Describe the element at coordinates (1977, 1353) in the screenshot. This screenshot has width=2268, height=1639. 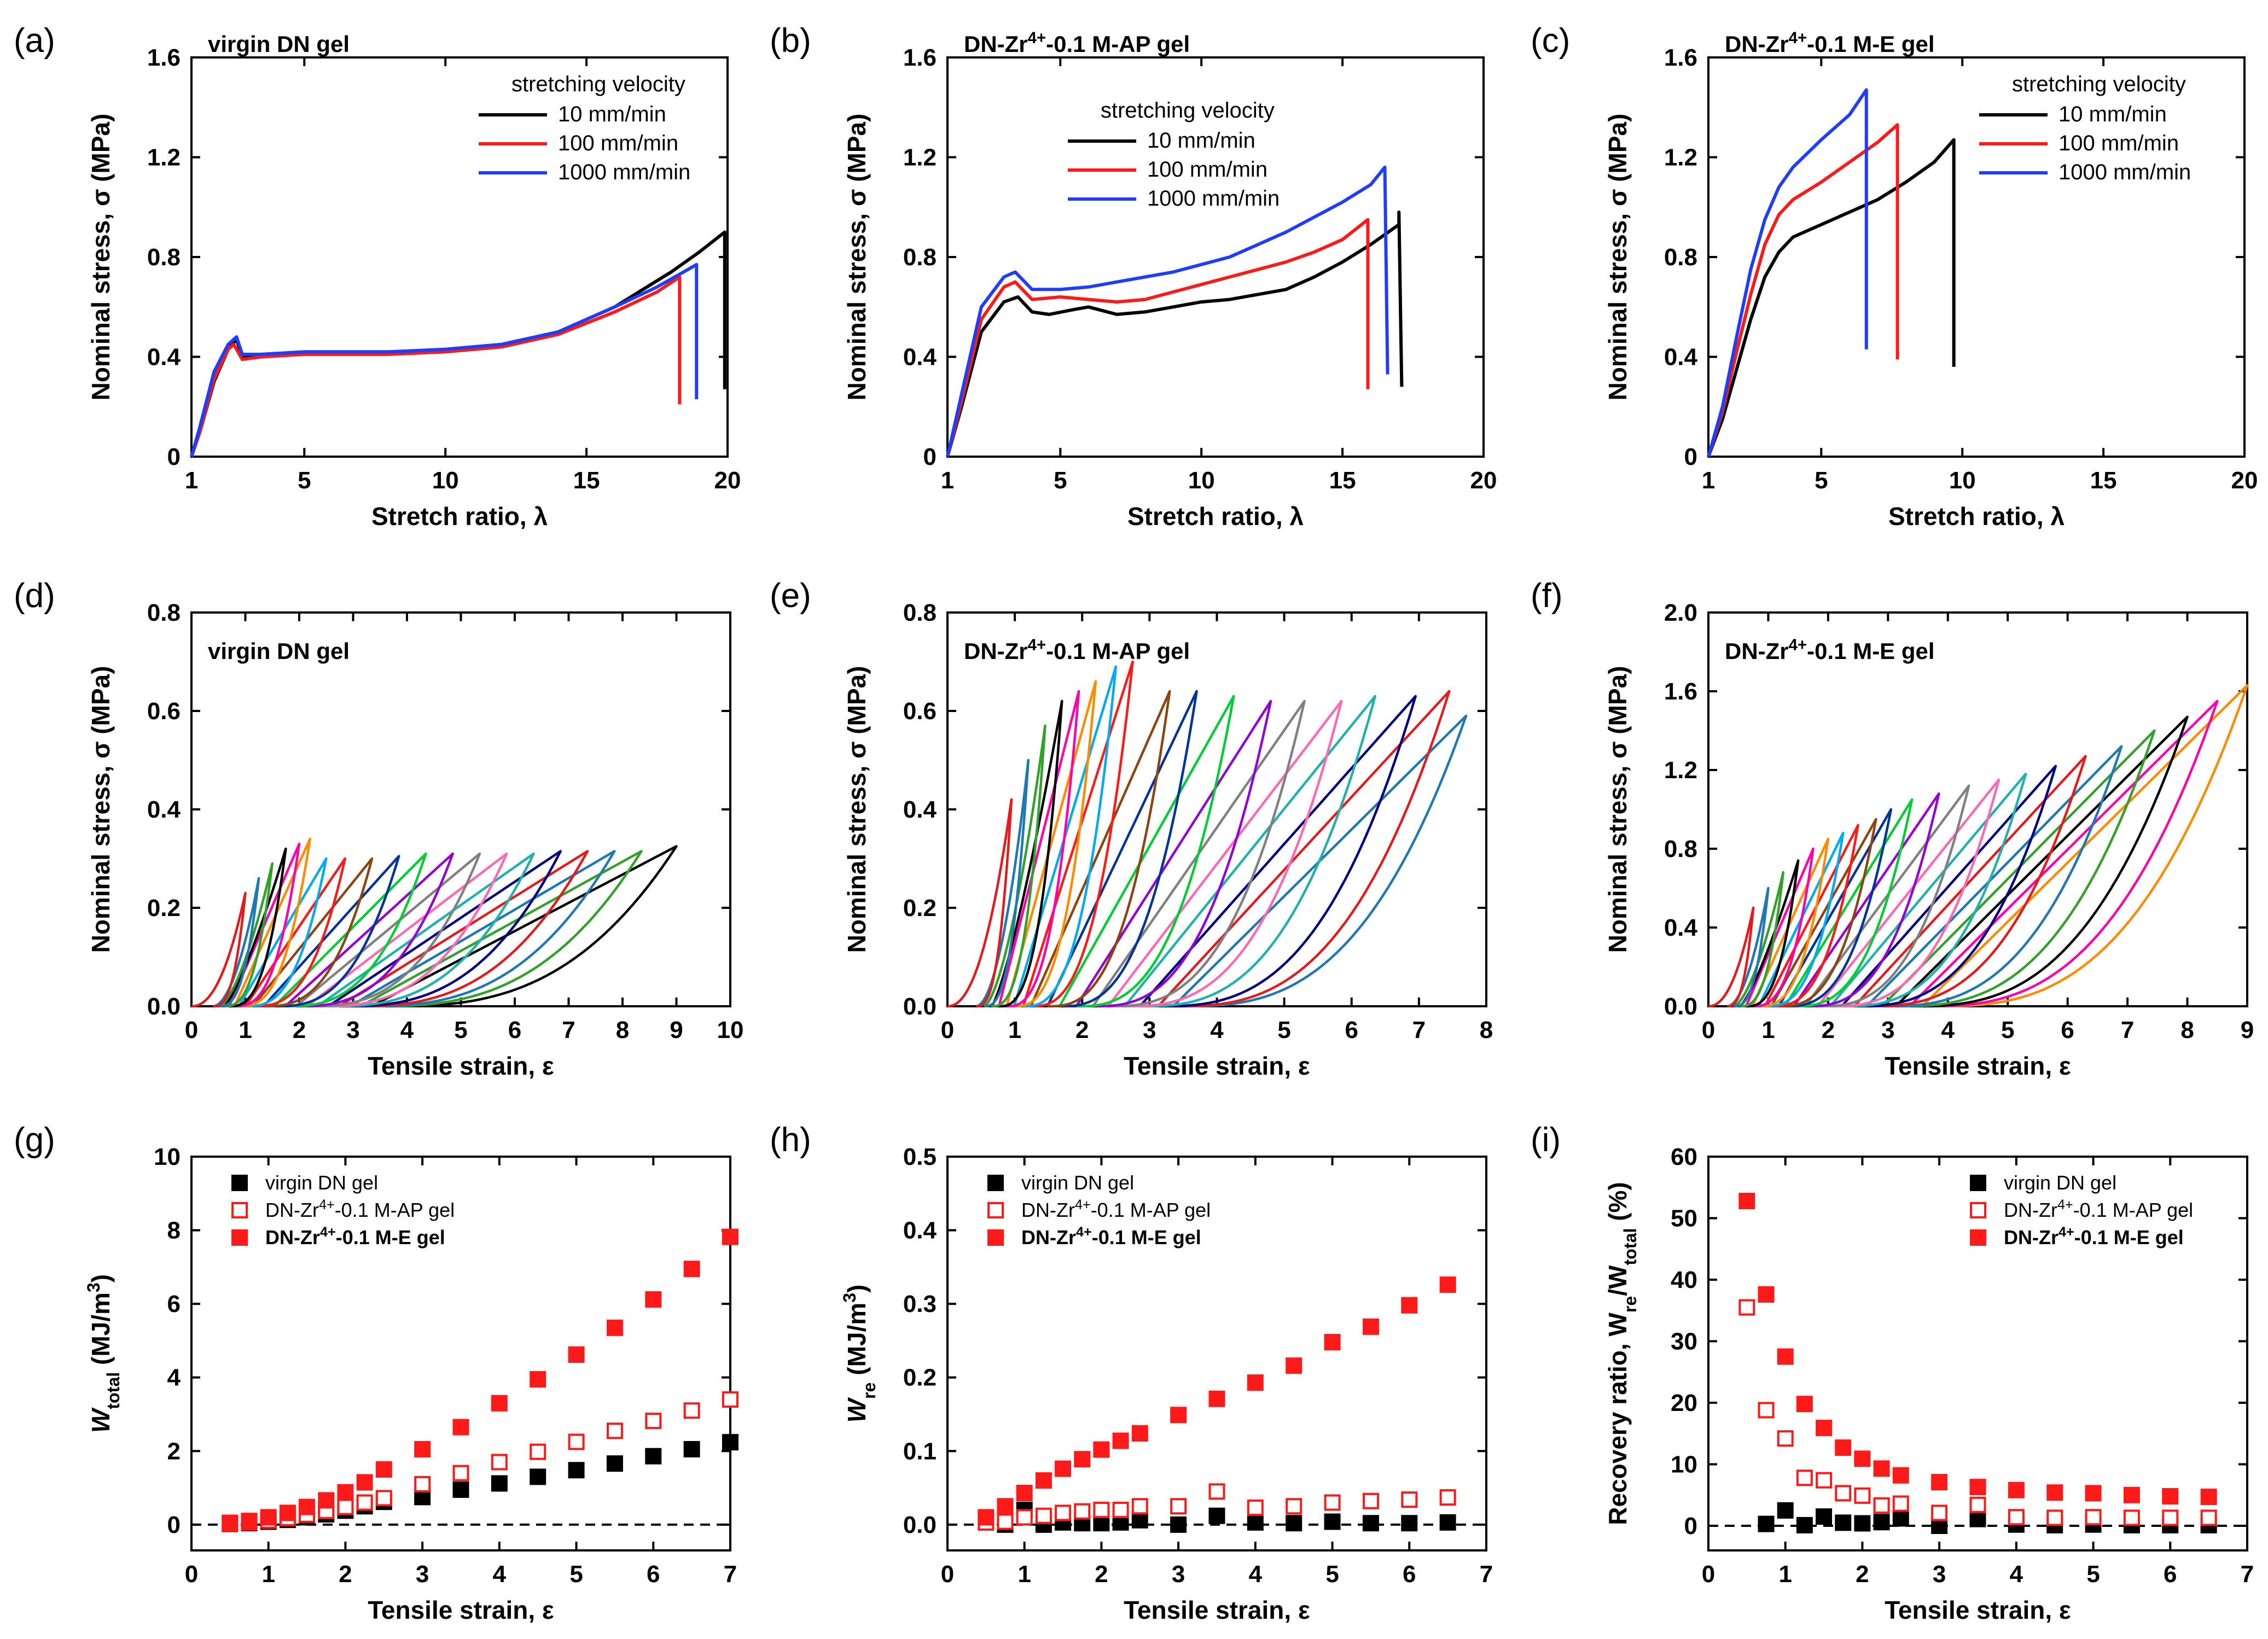
I see `plot-frame-i` at that location.